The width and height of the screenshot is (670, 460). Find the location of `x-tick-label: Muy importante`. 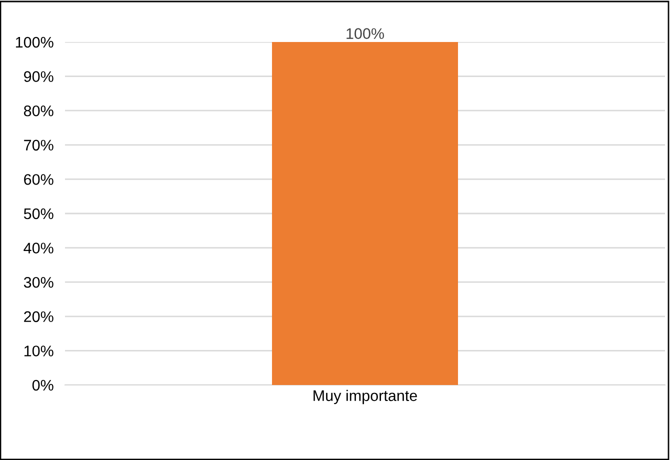

x-tick-label: Muy importante is located at coordinates (365, 397).